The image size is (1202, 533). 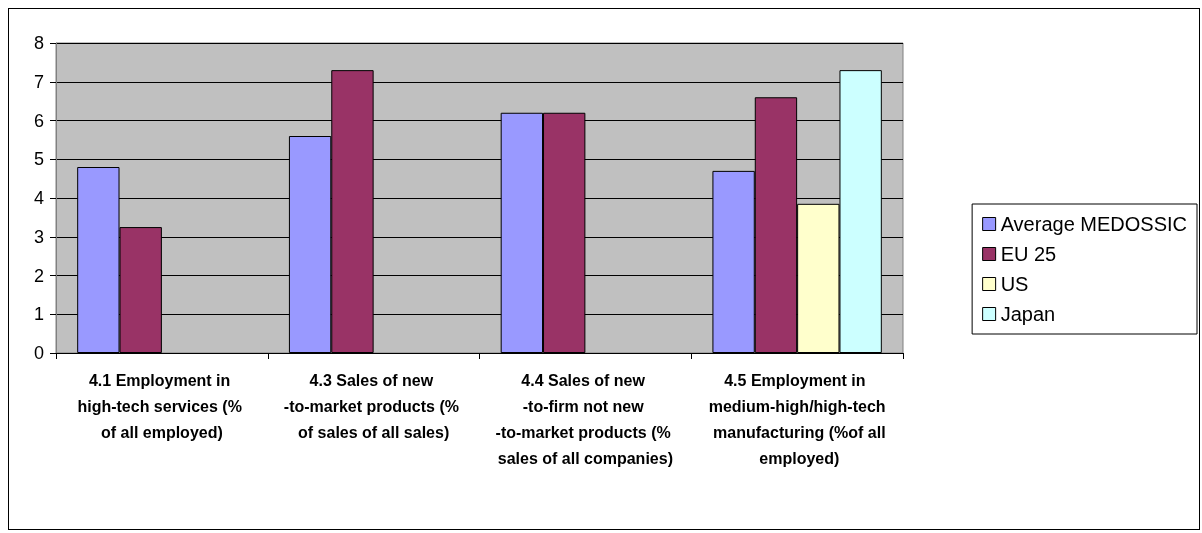 I want to click on x-tick-label: 4.1 Employment in high-tech services (% of all employed), so click(x=162, y=406).